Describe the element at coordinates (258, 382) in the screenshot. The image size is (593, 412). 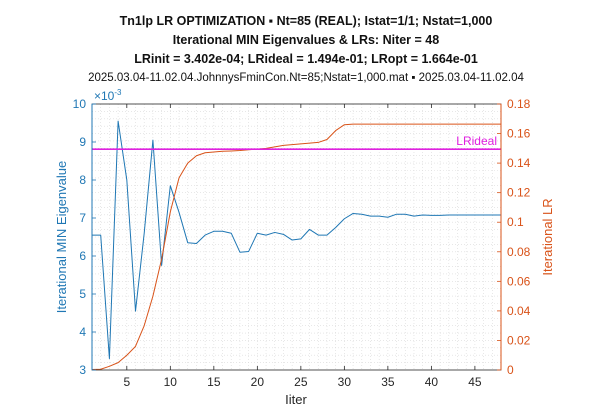
I see `x-tick-label: 20` at that location.